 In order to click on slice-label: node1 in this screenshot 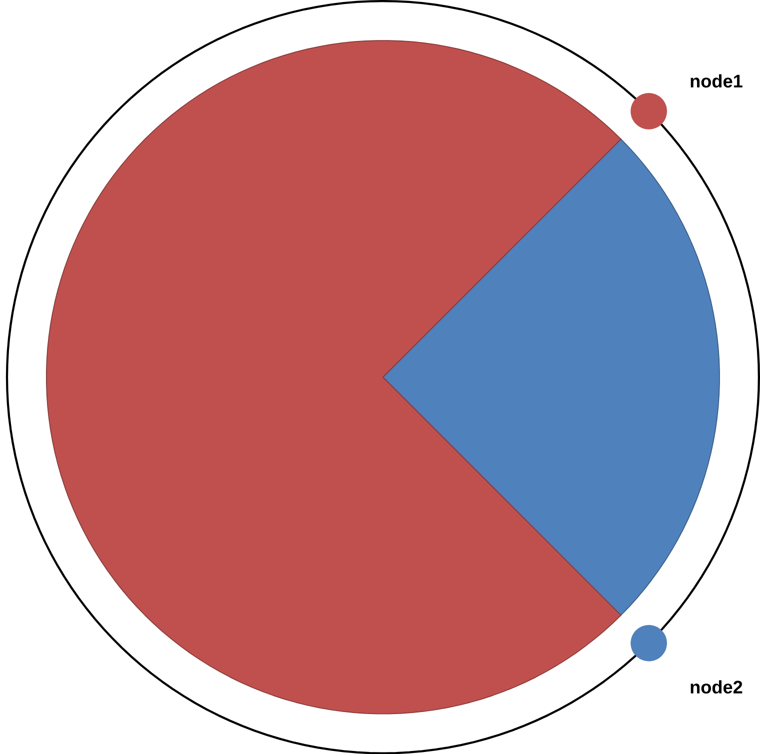, I will do `click(716, 81)`.